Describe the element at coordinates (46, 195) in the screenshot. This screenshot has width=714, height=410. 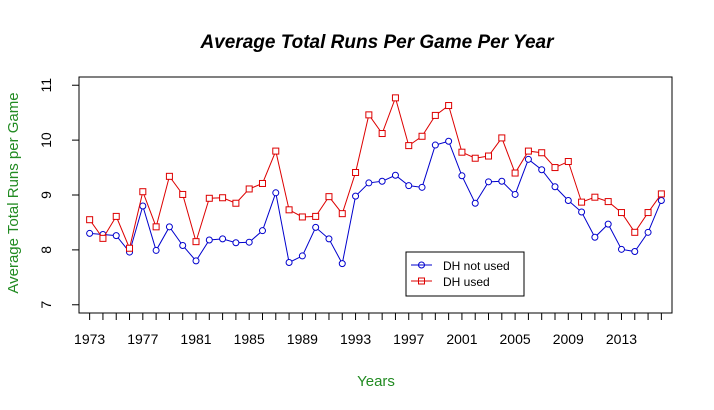
I see `y-tick-label: 9` at that location.